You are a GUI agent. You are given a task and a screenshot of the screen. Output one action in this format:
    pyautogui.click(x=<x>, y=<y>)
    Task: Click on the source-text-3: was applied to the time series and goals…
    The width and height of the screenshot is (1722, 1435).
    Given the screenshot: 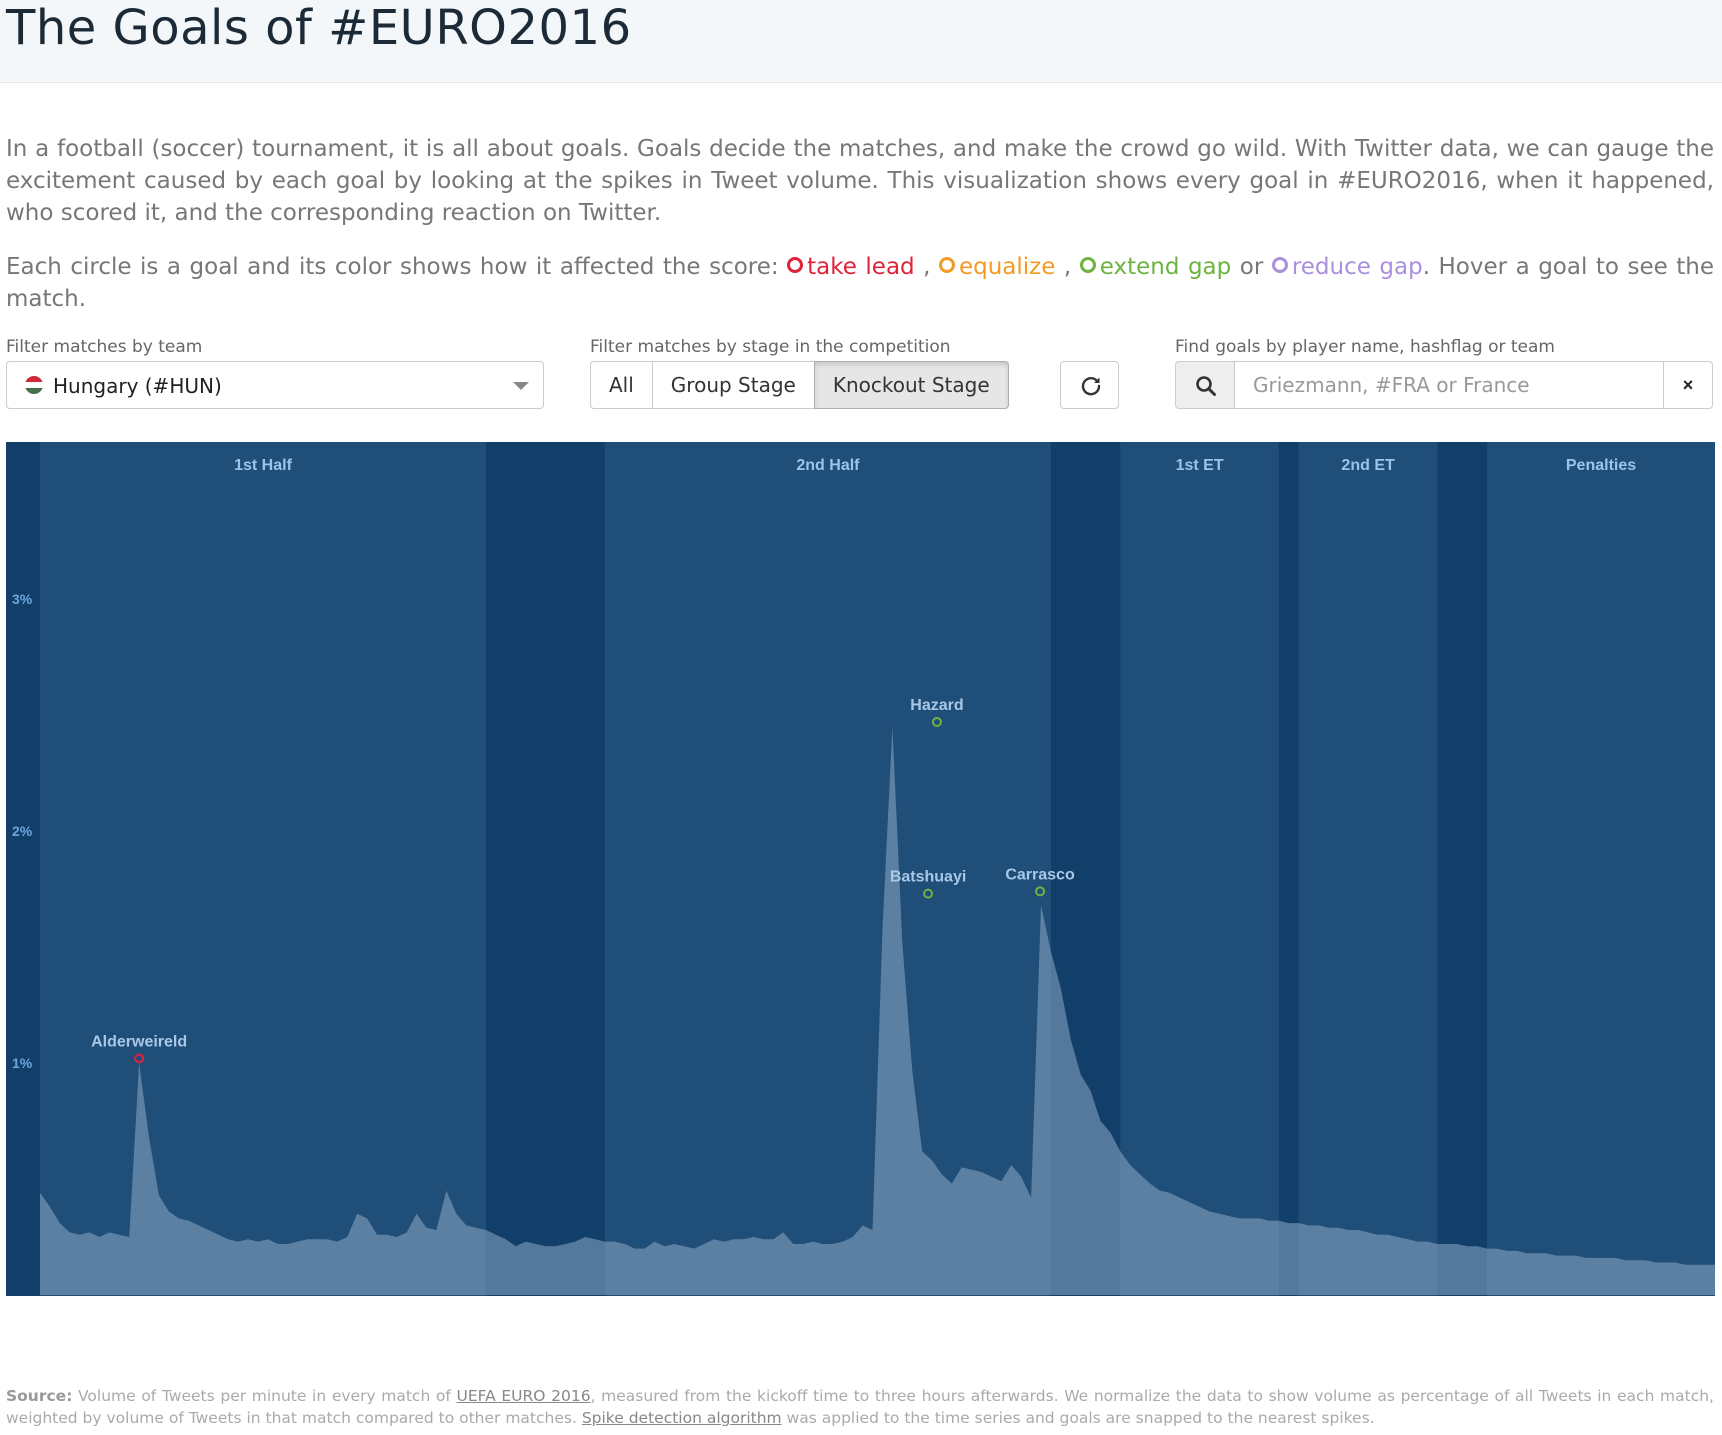 What is the action you would take?
    pyautogui.click(x=1078, y=1418)
    